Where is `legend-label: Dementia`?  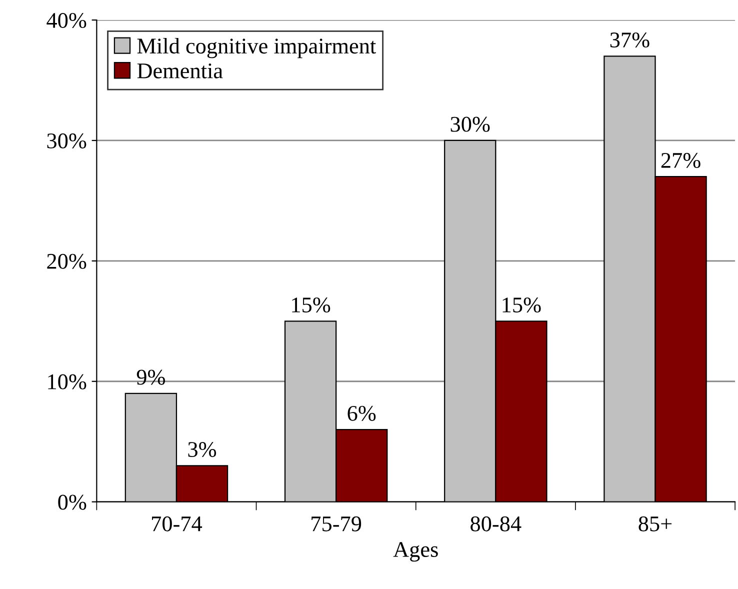 legend-label: Dementia is located at coordinates (180, 70).